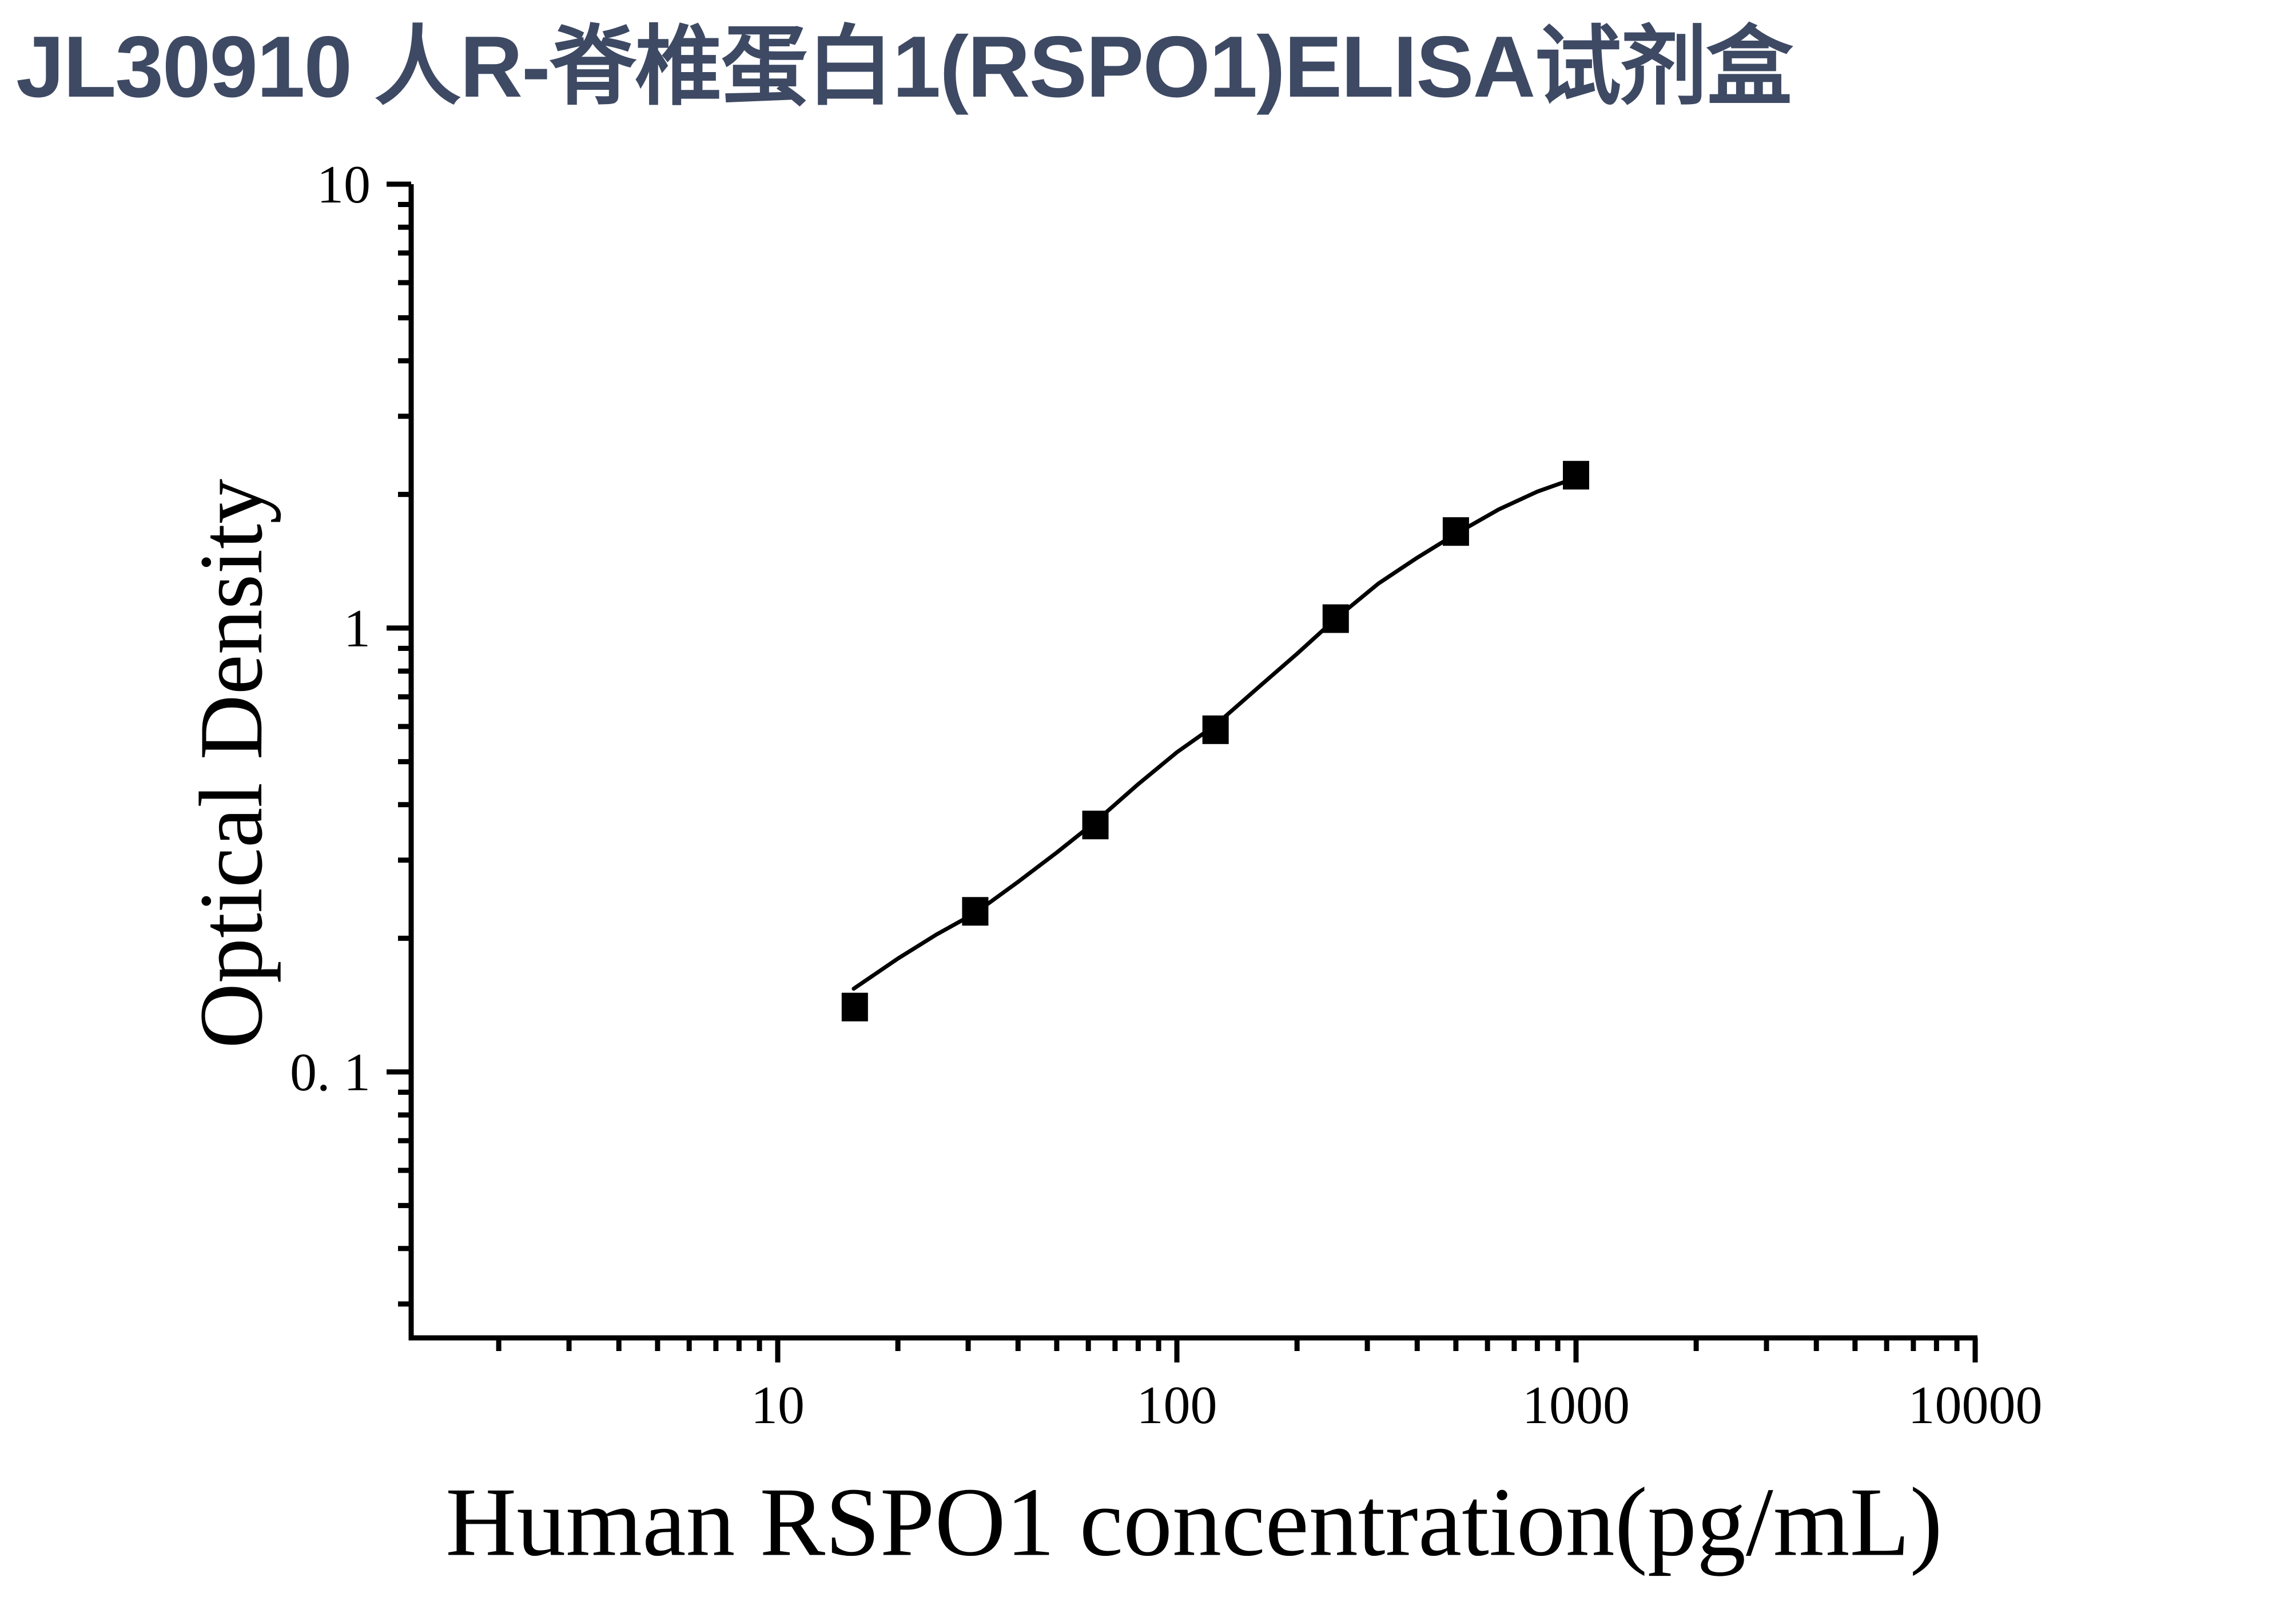 The width and height of the screenshot is (2296, 1605). Describe the element at coordinates (344, 184) in the screenshot. I see `y-tick-label: 10` at that location.